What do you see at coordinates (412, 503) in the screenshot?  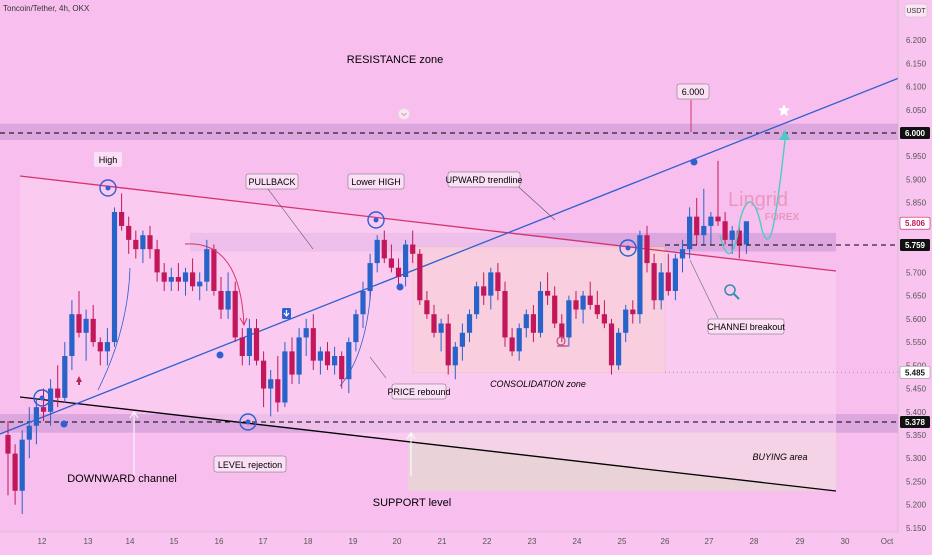 I see `support-level-label: SUPPORT level` at bounding box center [412, 503].